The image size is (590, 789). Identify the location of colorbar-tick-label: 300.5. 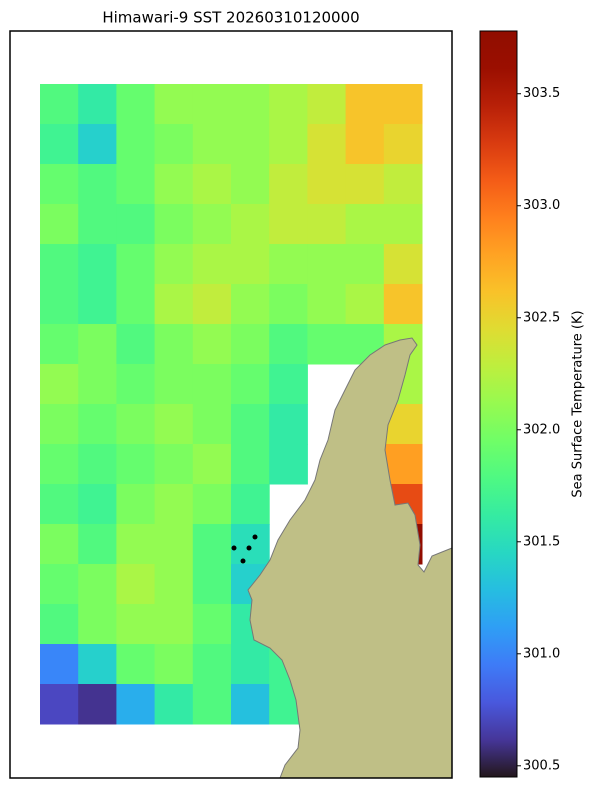
(541, 765).